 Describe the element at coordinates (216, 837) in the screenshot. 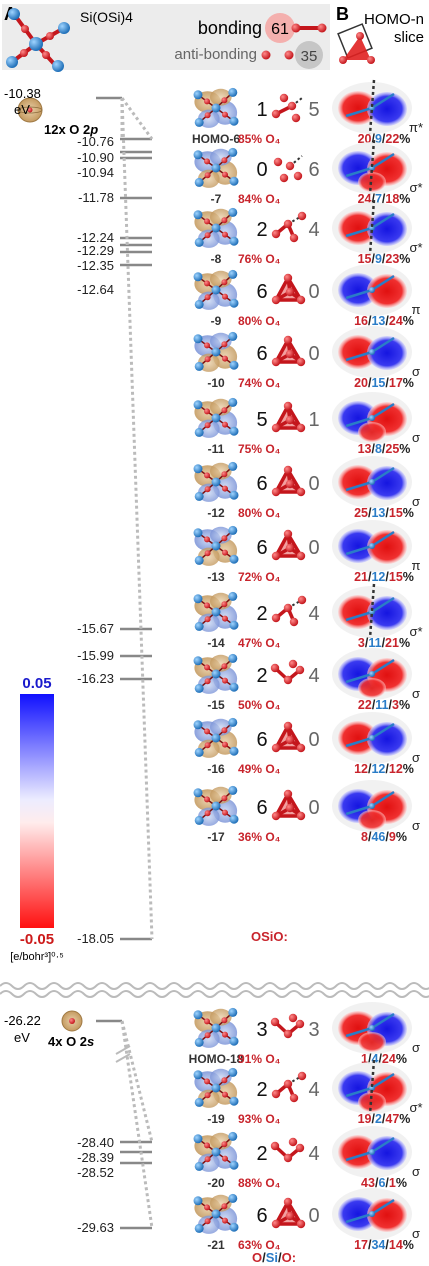

I see `orbital-label: -17` at that location.